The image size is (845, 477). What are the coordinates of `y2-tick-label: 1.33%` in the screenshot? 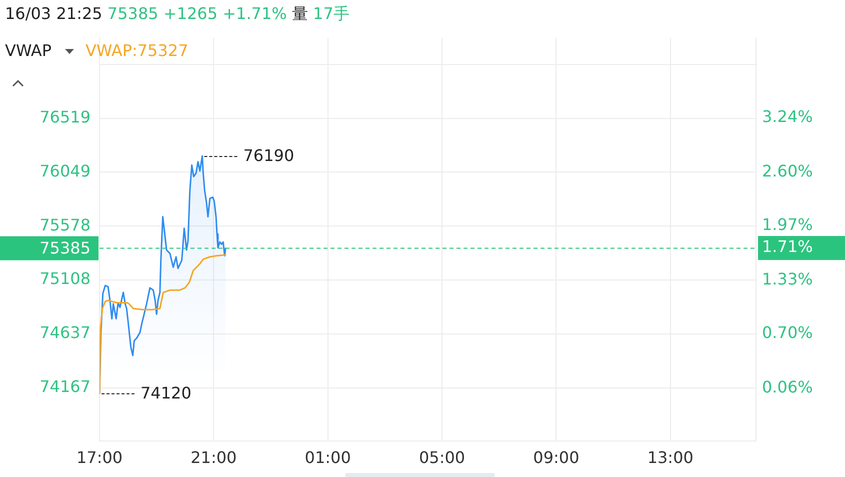 It's located at (787, 278).